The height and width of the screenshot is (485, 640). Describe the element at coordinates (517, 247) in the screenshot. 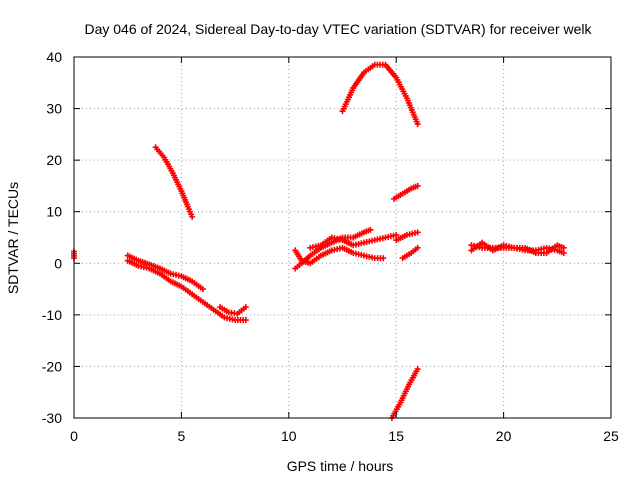

I see `series-evening-band-lower` at that location.